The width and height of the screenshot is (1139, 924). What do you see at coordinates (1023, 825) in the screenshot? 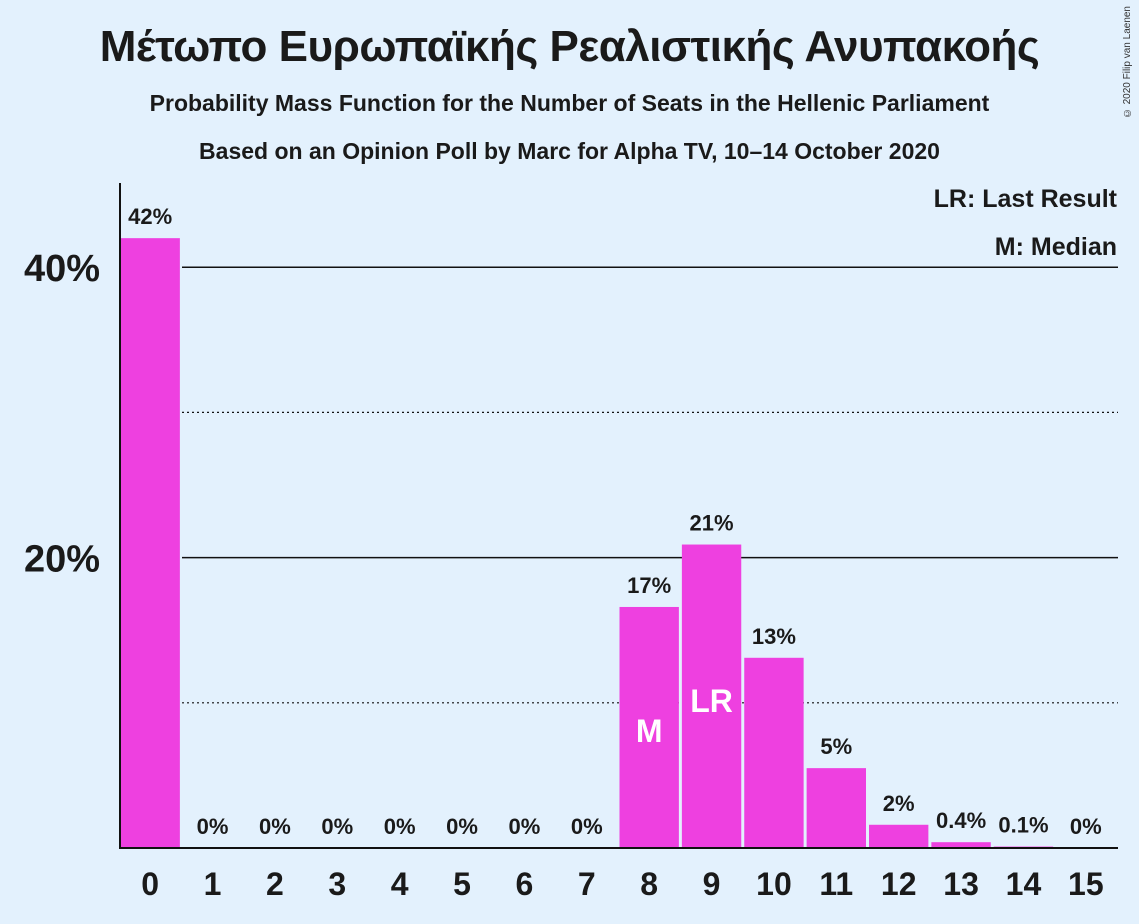
I see `data-label: 0.1%` at bounding box center [1023, 825].